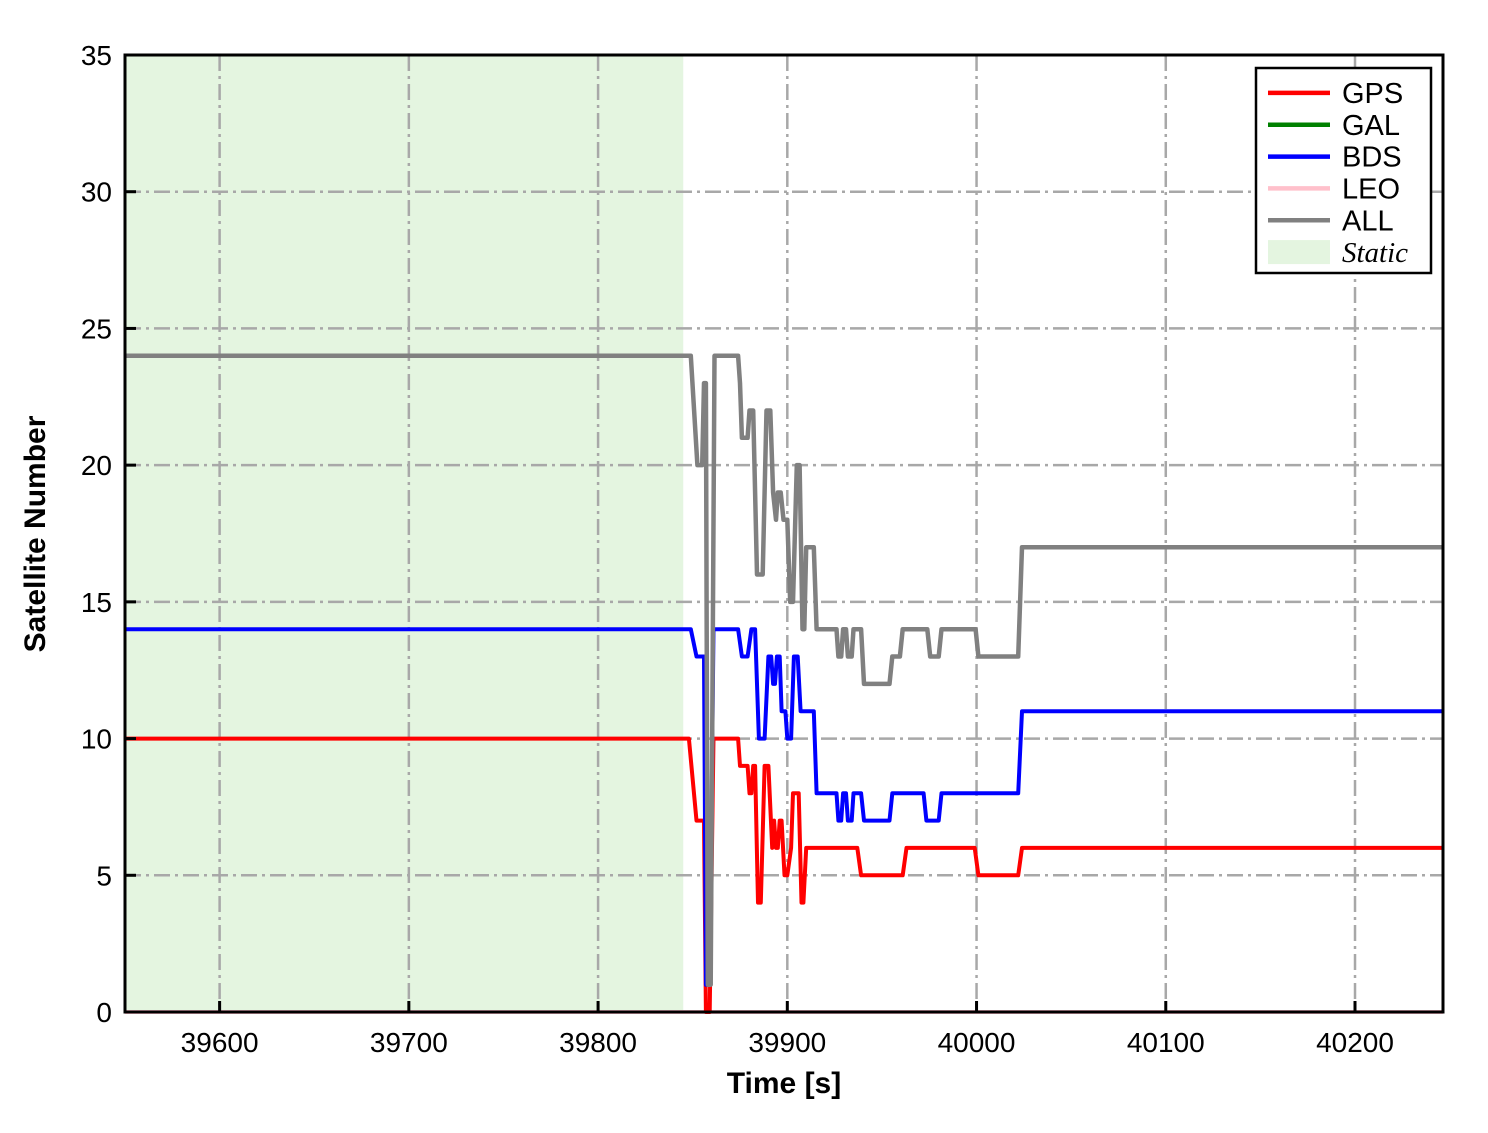 The width and height of the screenshot is (1488, 1133). I want to click on x-tick-label: 40000, so click(977, 1042).